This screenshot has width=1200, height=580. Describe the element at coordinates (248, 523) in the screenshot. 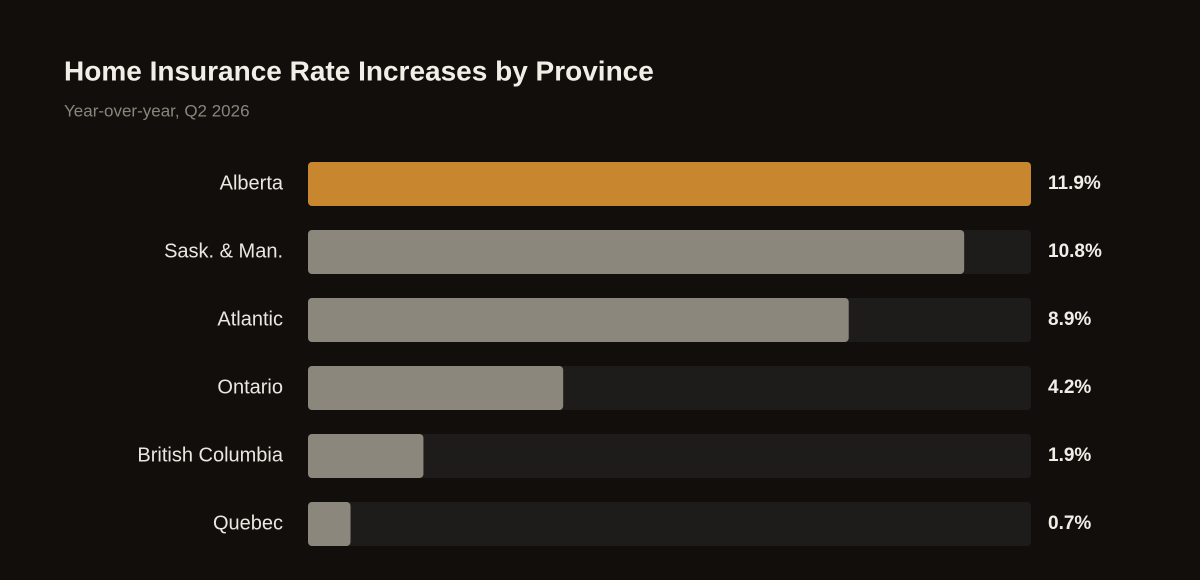

I see `category-label: Quebec` at that location.